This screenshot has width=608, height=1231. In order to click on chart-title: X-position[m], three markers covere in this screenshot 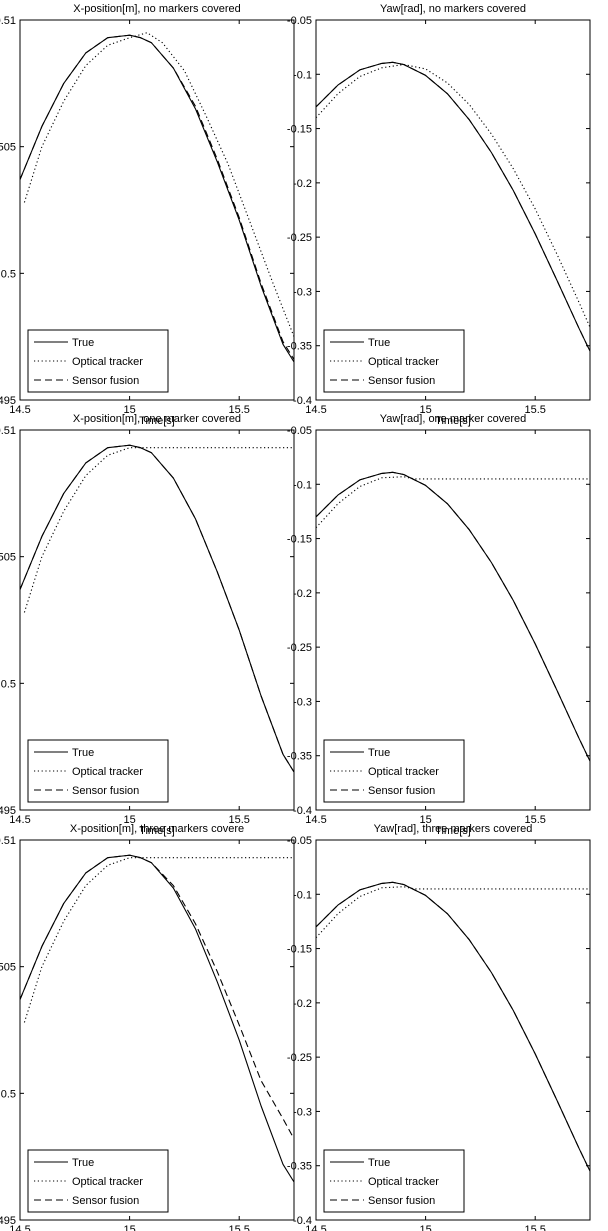, I will do `click(157, 829)`.